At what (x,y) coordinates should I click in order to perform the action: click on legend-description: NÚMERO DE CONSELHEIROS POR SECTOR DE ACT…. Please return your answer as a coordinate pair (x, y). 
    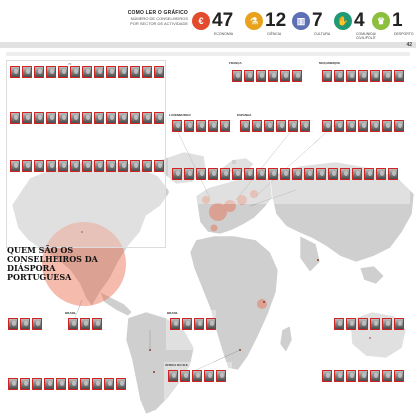
    Looking at the image, I should click on (159, 21).